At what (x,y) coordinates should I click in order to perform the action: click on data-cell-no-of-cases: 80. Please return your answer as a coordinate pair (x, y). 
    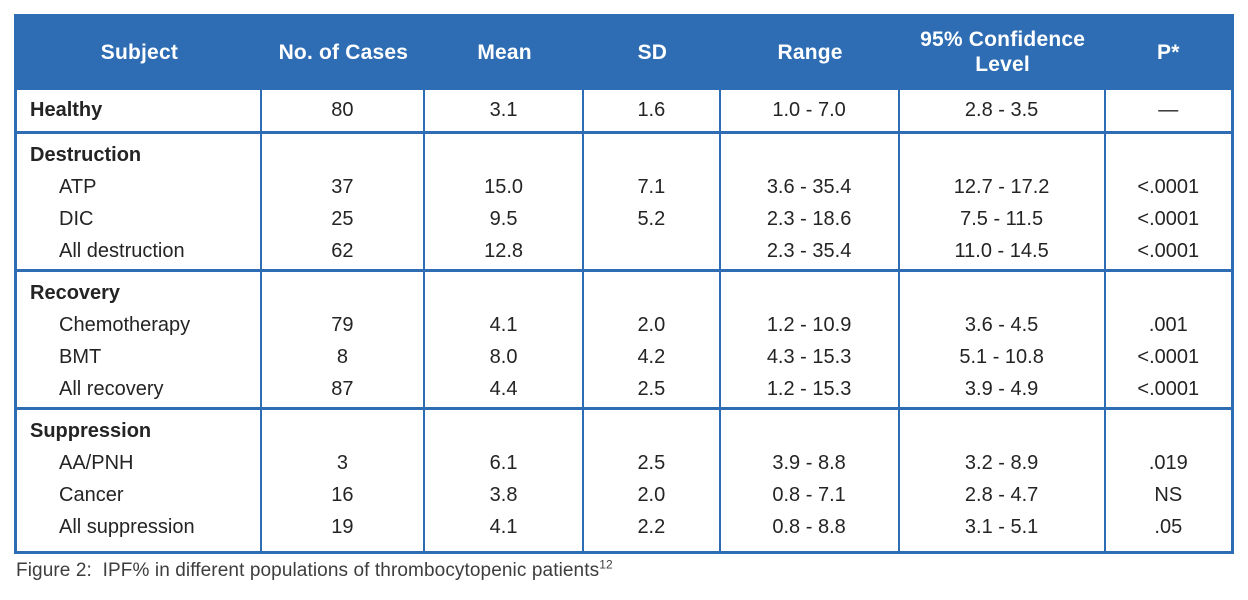
    Looking at the image, I should click on (343, 109).